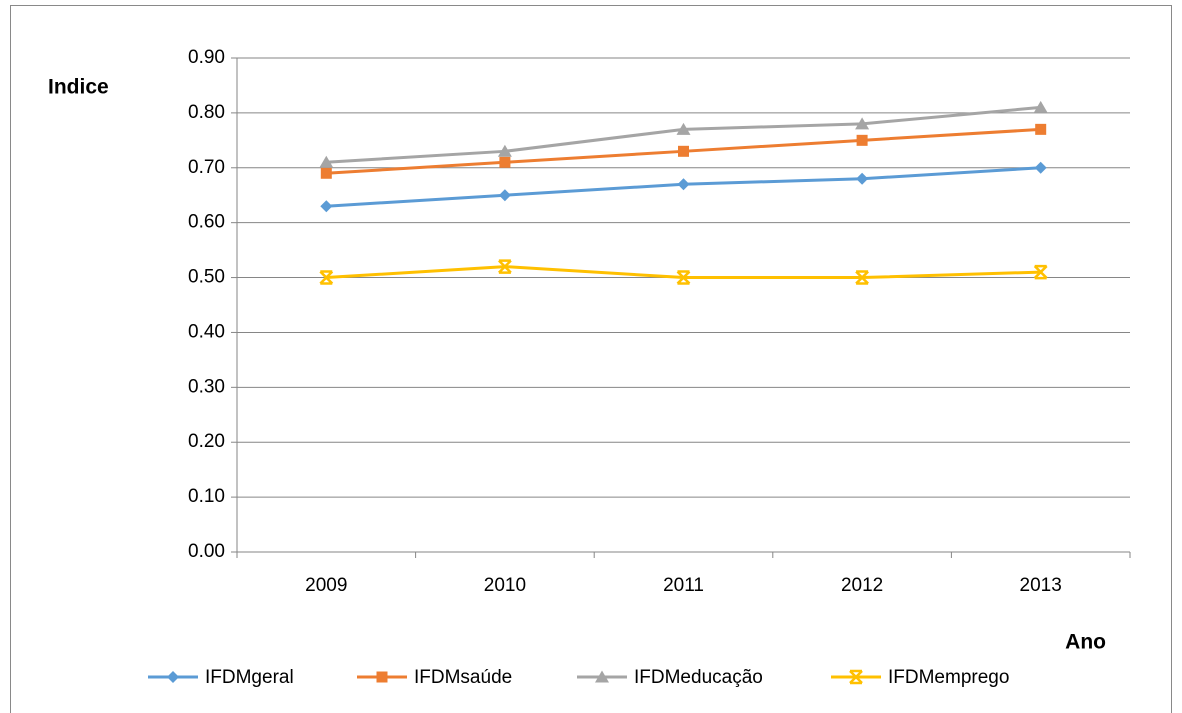 This screenshot has width=1182, height=713. Describe the element at coordinates (206, 112) in the screenshot. I see `y-tick-label: 0.80` at that location.